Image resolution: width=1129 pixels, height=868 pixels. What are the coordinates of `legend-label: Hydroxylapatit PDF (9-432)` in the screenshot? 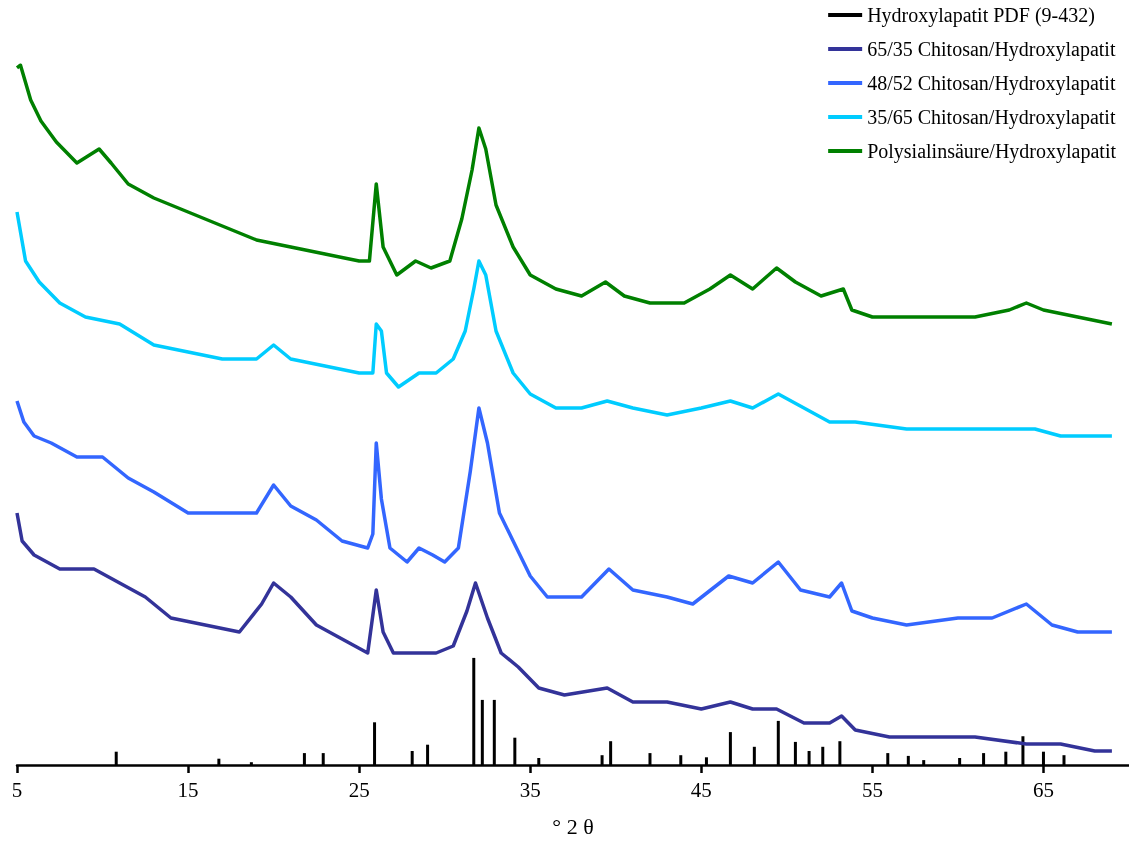 It's located at (981, 15).